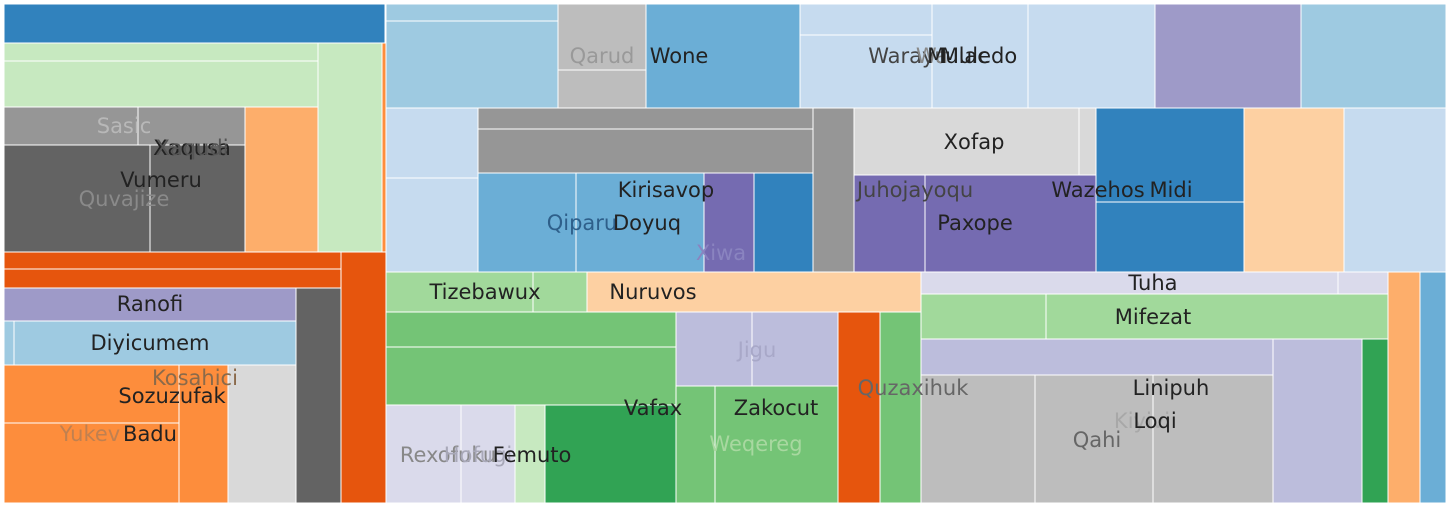  I want to click on treemap-label: Kiyivi, so click(1142, 421).